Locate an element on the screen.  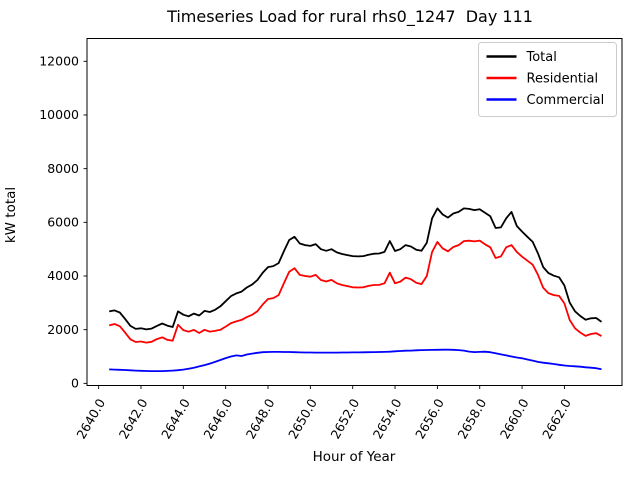
y-tick-label: 2000 is located at coordinates (63, 329).